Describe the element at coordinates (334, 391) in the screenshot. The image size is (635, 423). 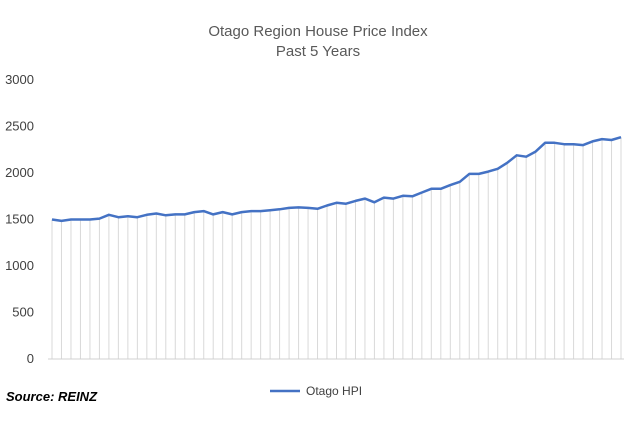
I see `legend-label: Otago HPI` at that location.